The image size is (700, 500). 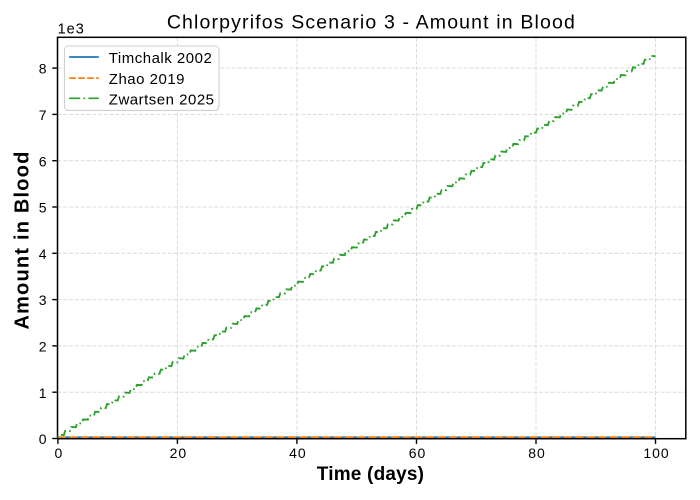 I want to click on svg-text: 8, so click(x=43, y=69).